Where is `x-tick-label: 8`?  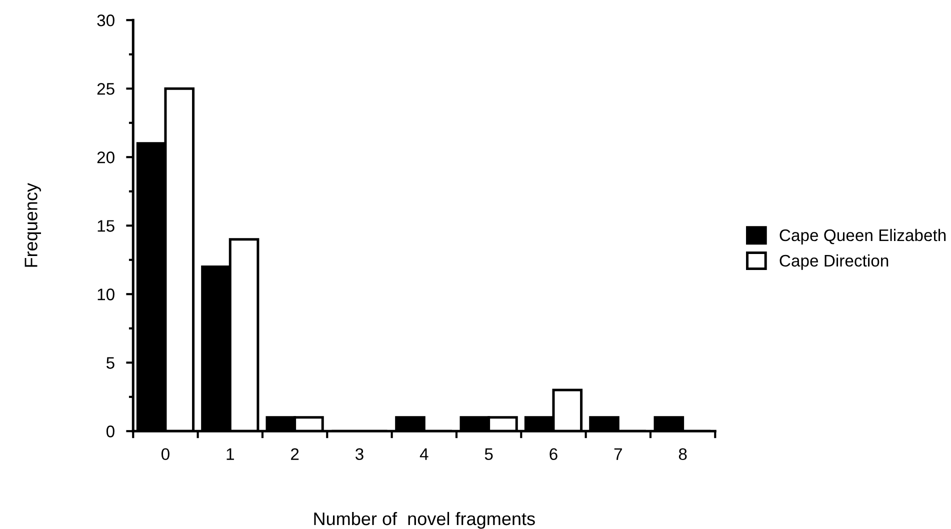
x-tick-label: 8 is located at coordinates (682, 454).